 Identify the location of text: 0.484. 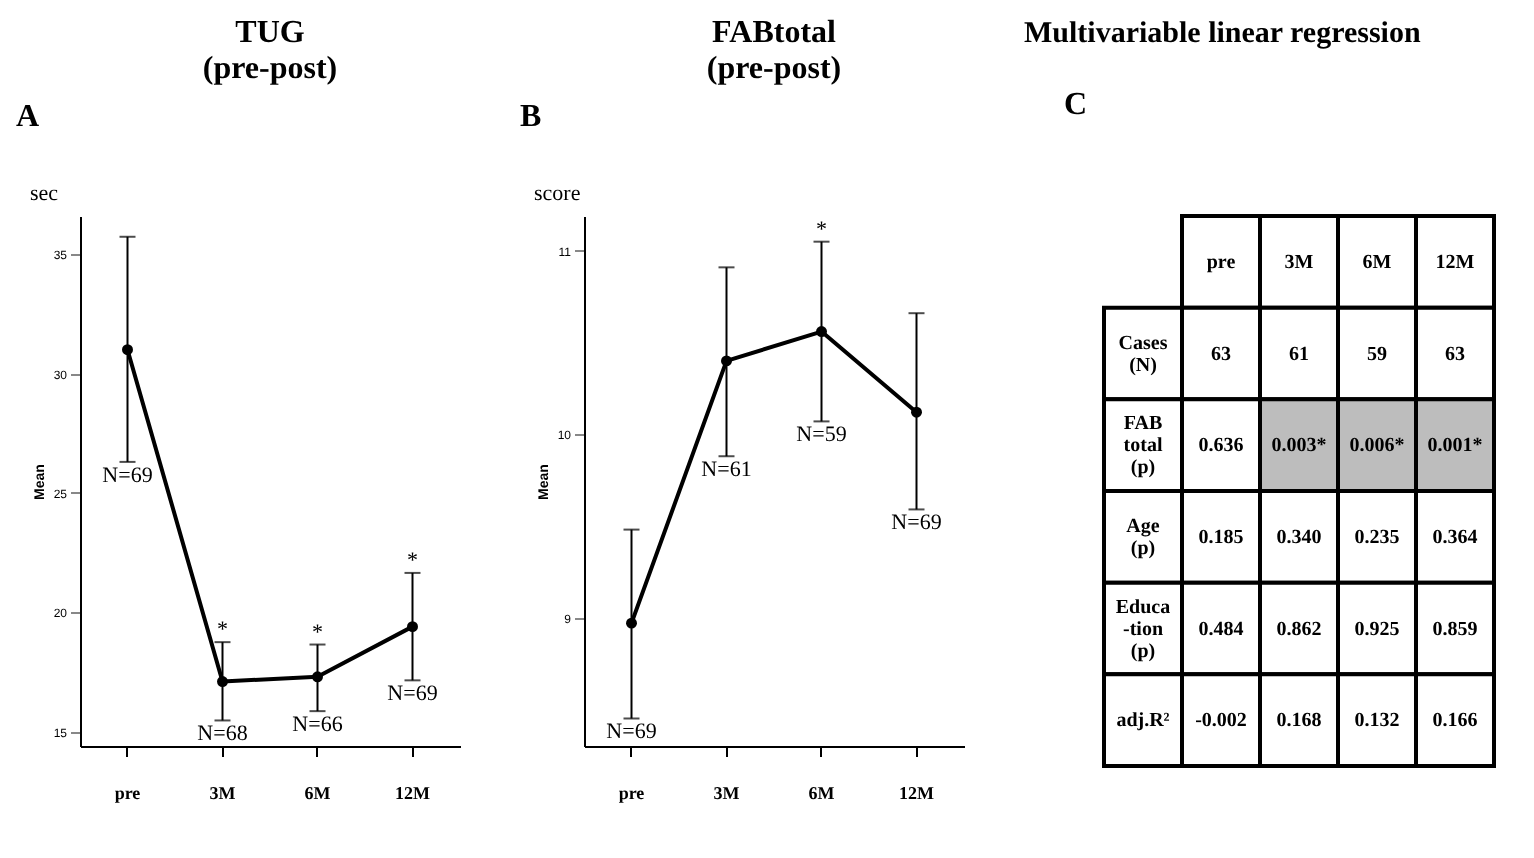
(1221, 629).